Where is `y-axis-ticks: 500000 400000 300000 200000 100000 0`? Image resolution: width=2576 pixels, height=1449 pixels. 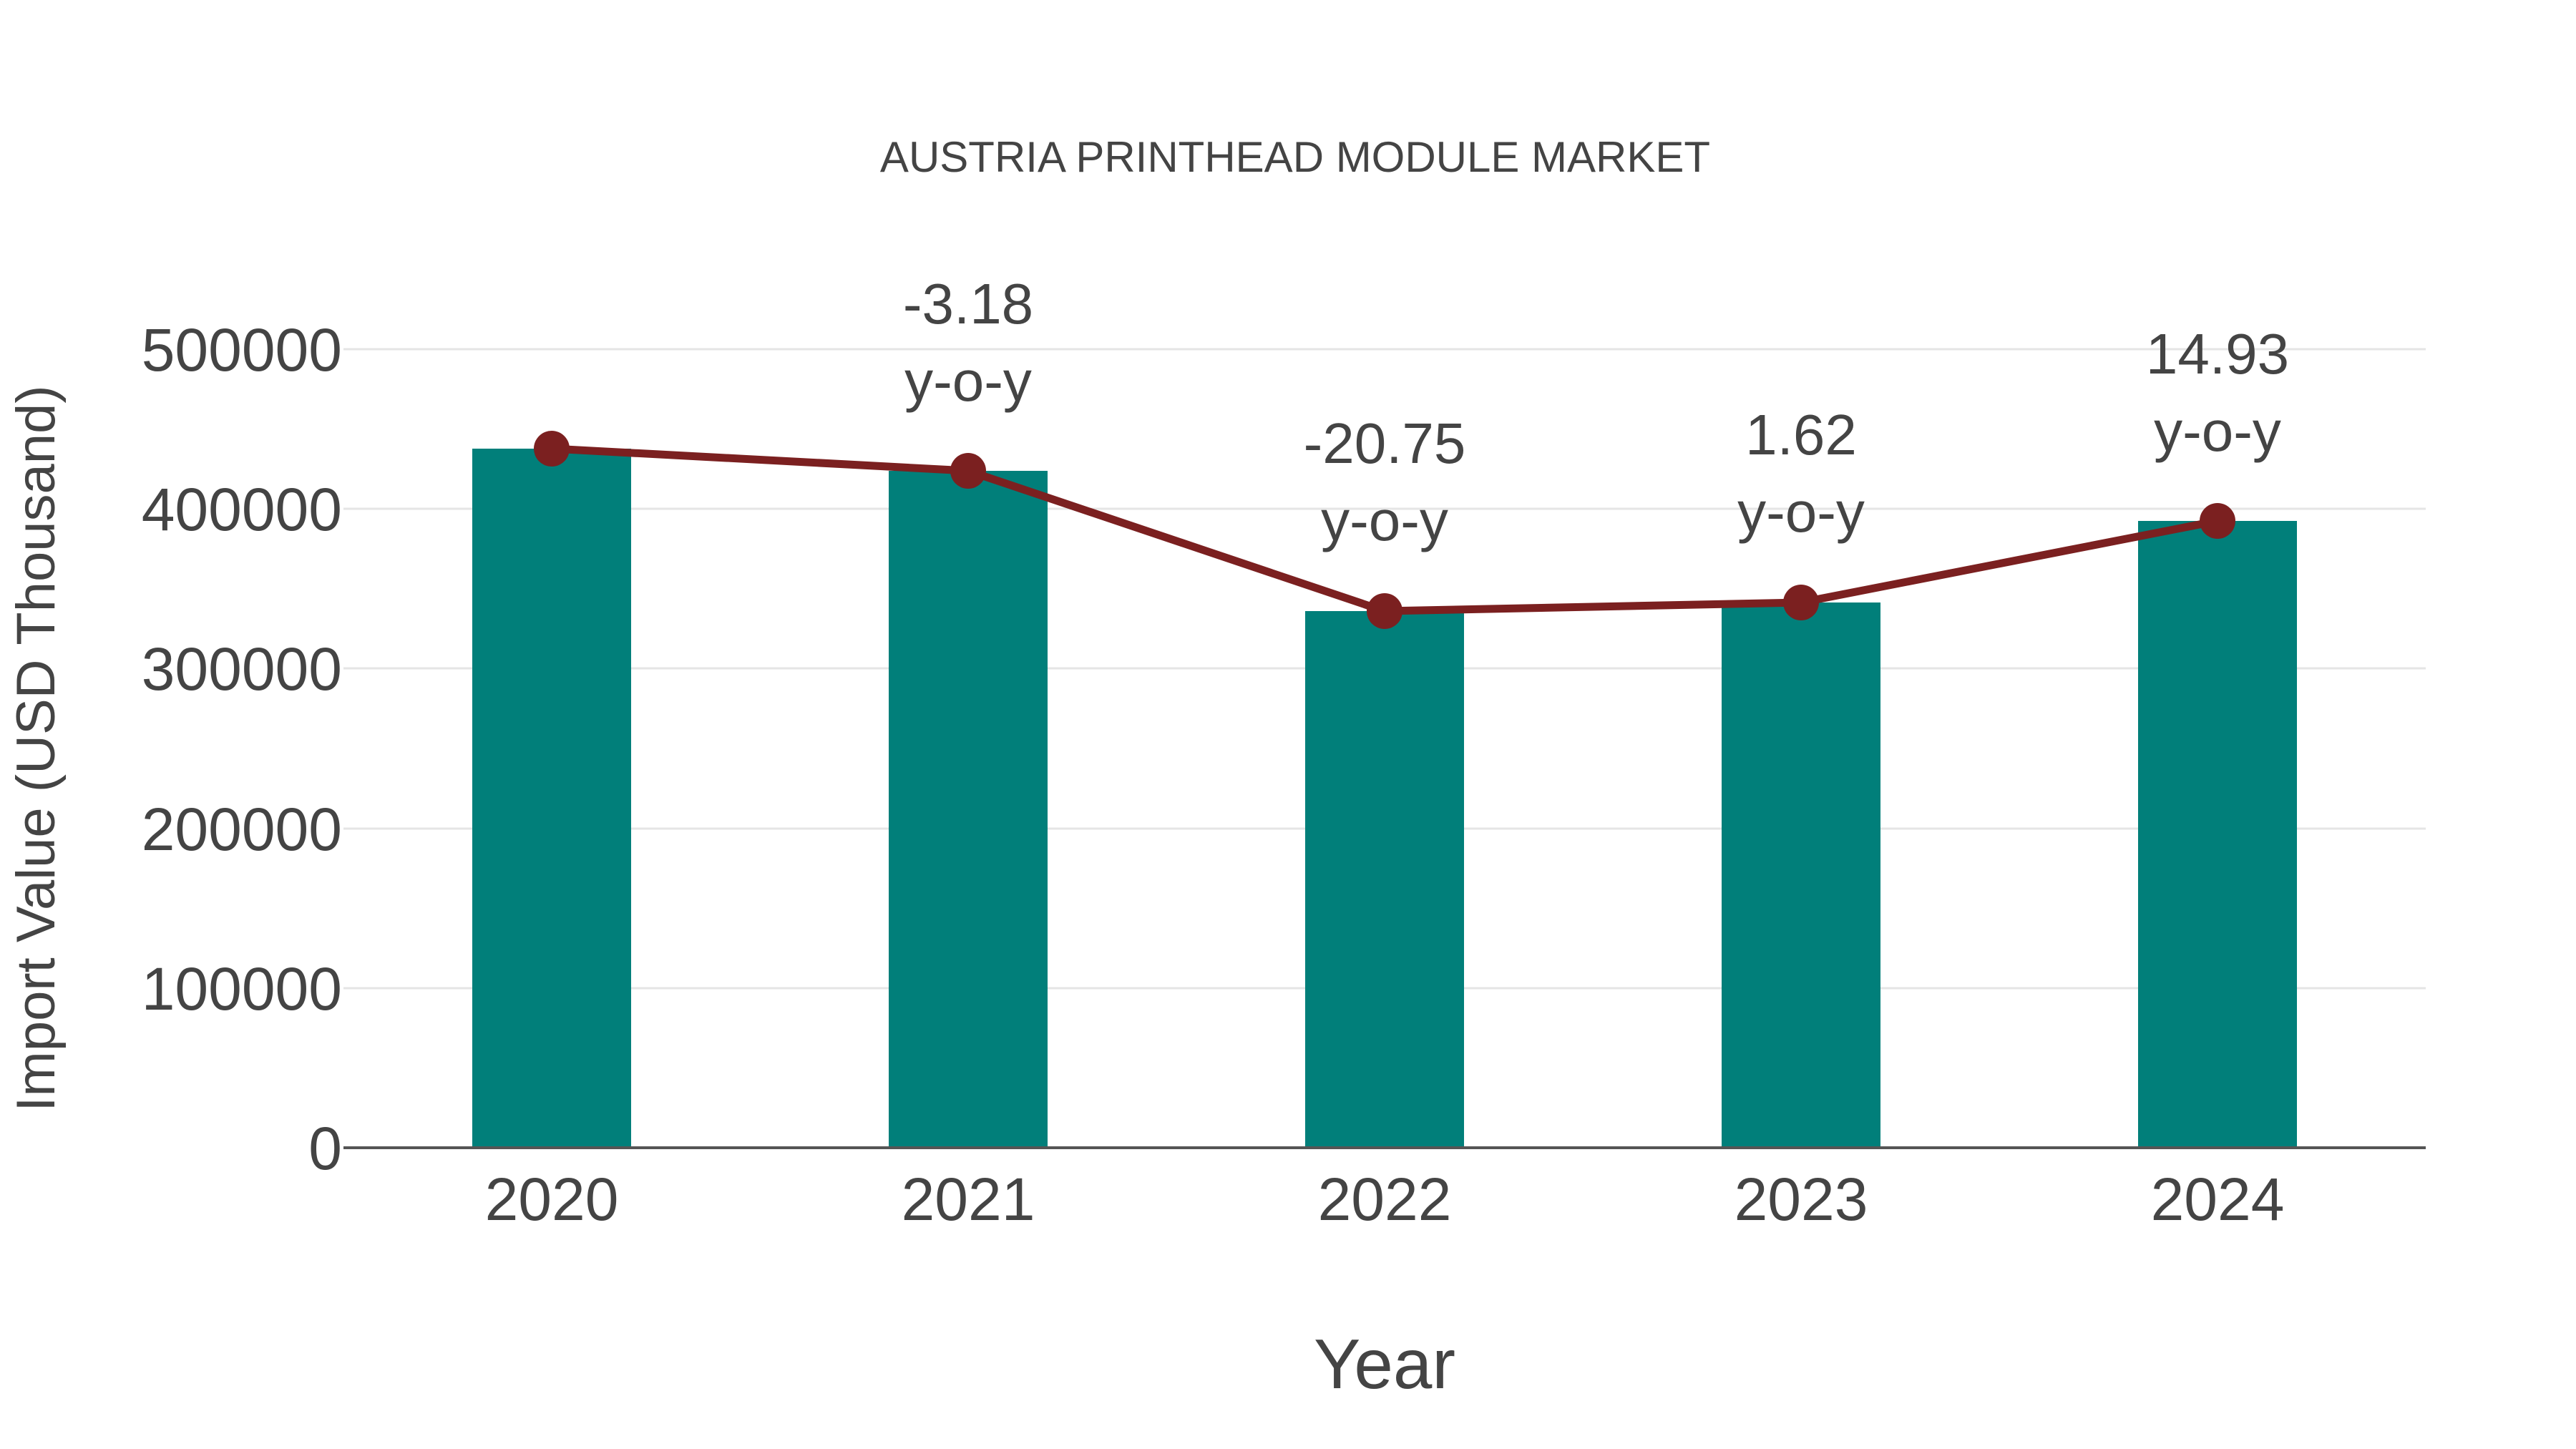 y-axis-ticks: 500000 400000 300000 200000 100000 0 is located at coordinates (242, 749).